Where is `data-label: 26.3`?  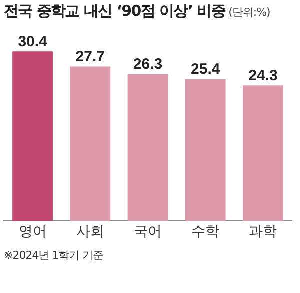 data-label: 26.3 is located at coordinates (148, 65).